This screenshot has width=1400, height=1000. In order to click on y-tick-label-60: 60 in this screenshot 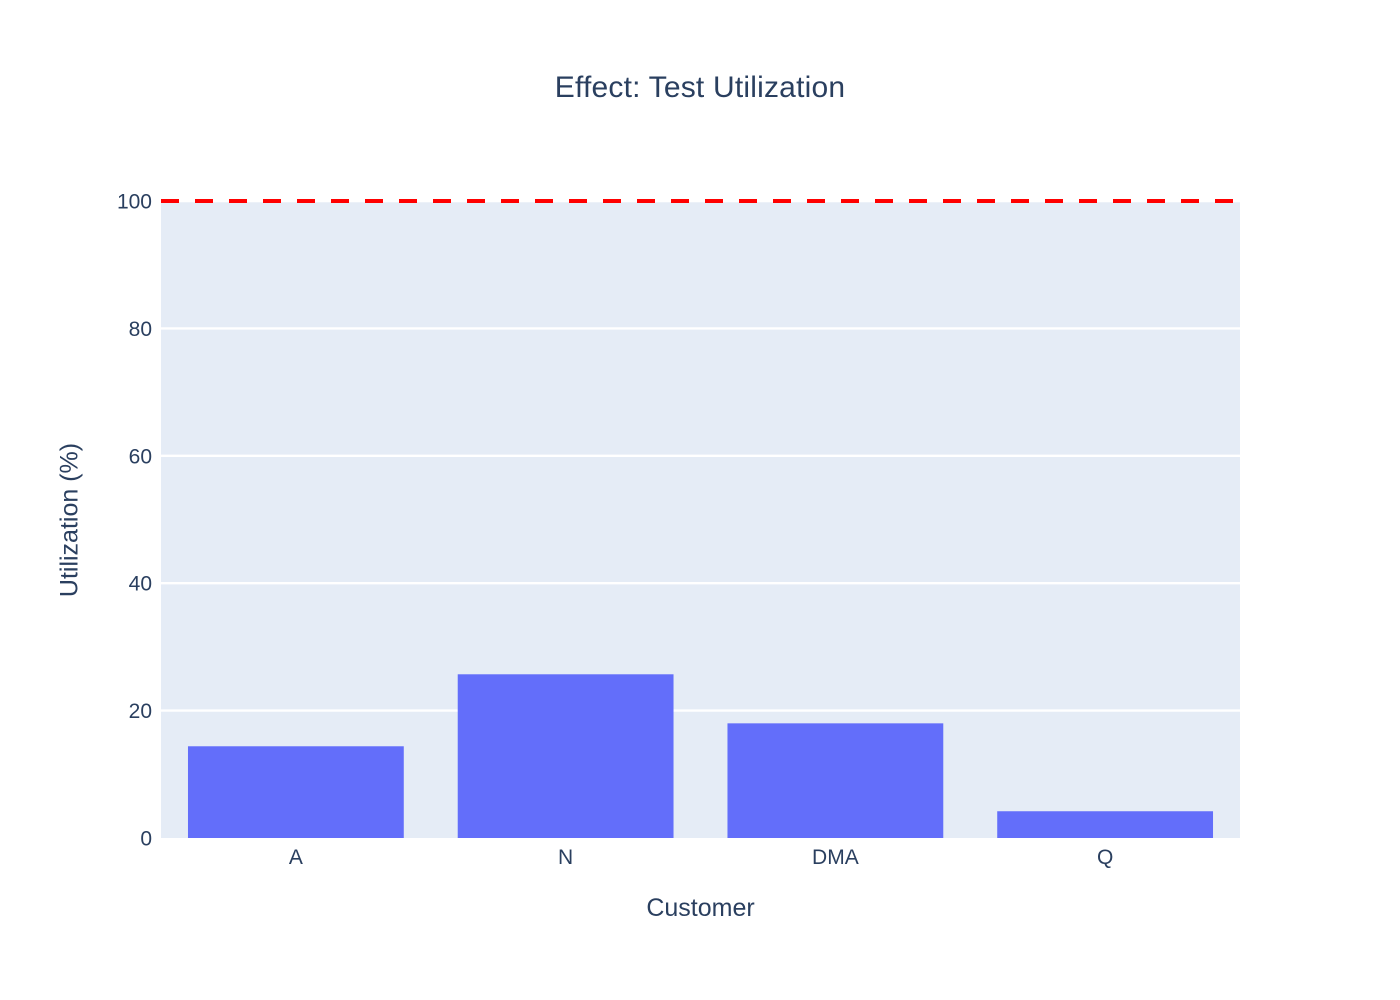, I will do `click(140, 456)`.